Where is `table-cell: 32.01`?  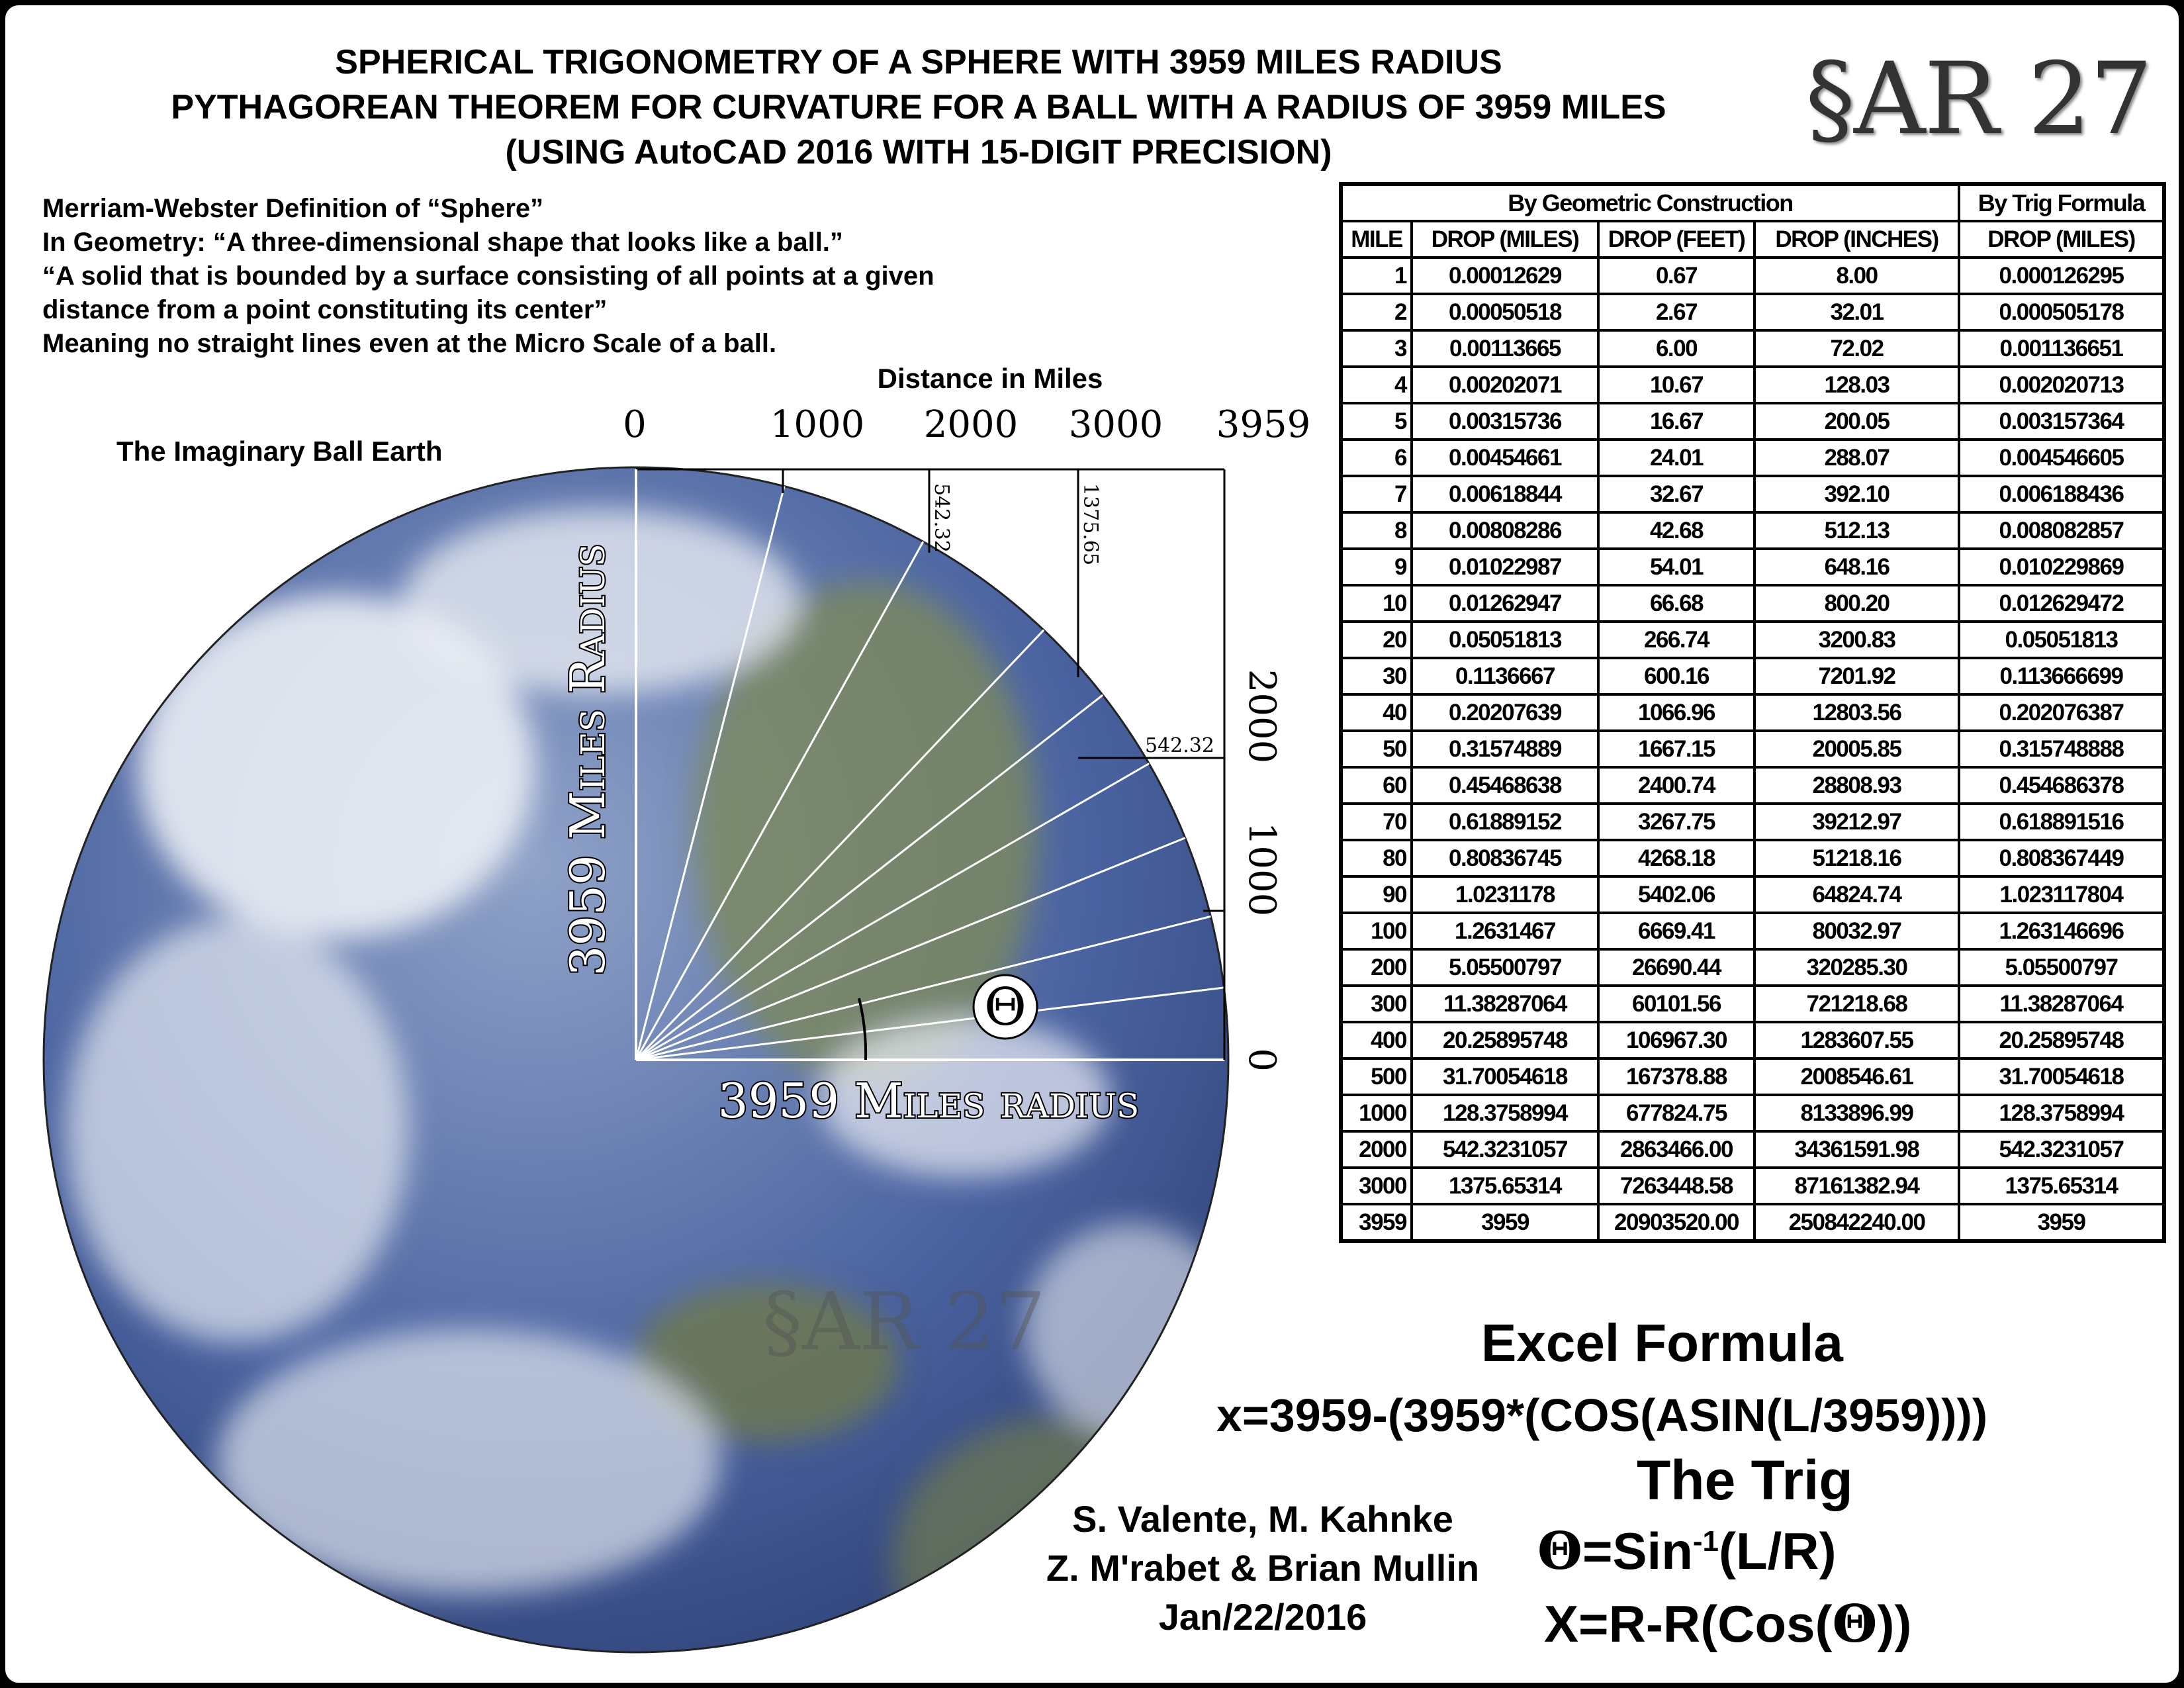 table-cell: 32.01 is located at coordinates (1857, 312).